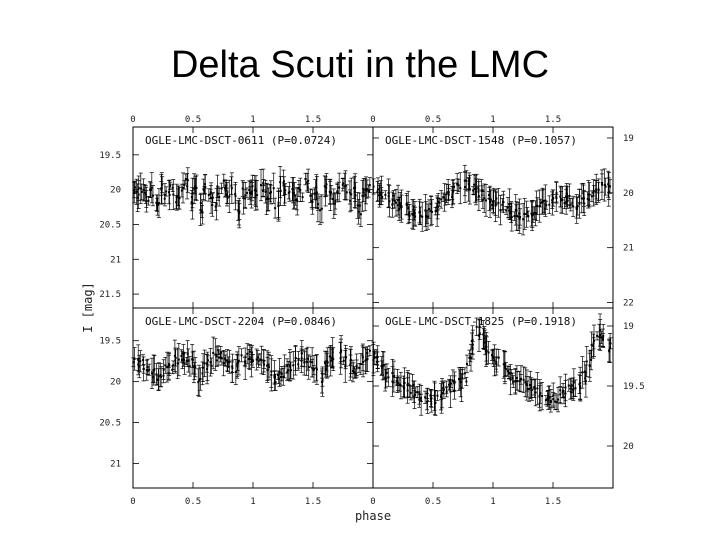 The height and width of the screenshot is (540, 720). Describe the element at coordinates (110, 295) in the screenshot. I see `y-tick-label: 21.5` at that location.